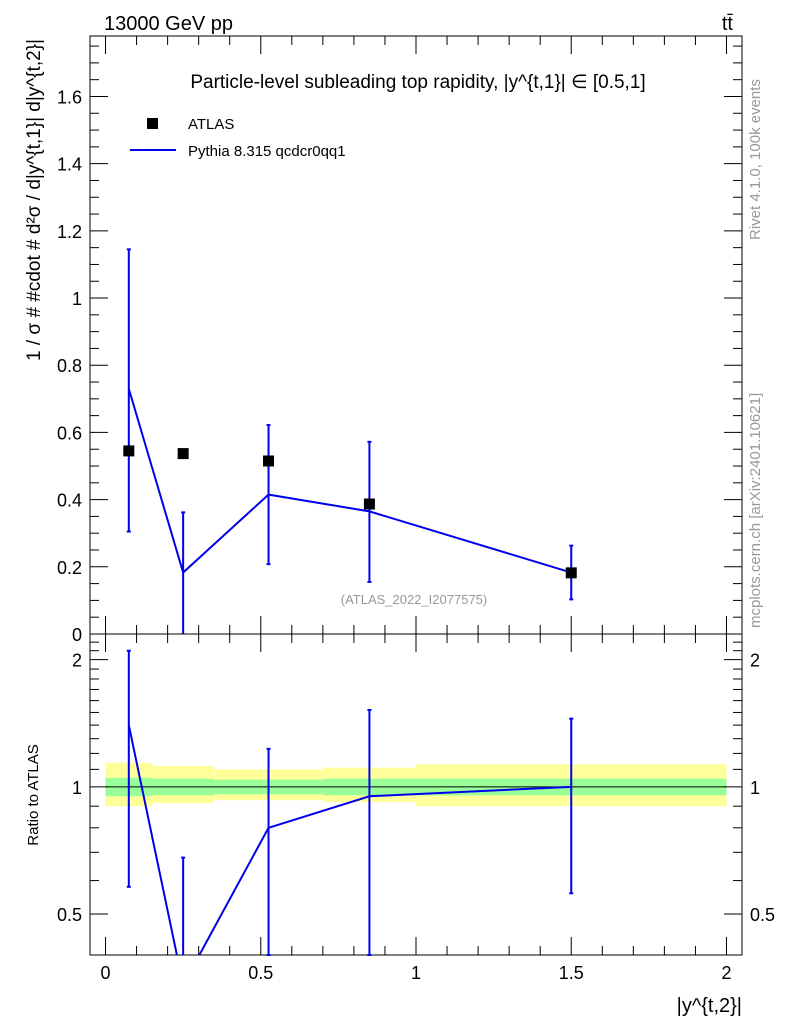 The height and width of the screenshot is (1024, 786). What do you see at coordinates (77, 635) in the screenshot?
I see `main-y-tick-label: 0` at bounding box center [77, 635].